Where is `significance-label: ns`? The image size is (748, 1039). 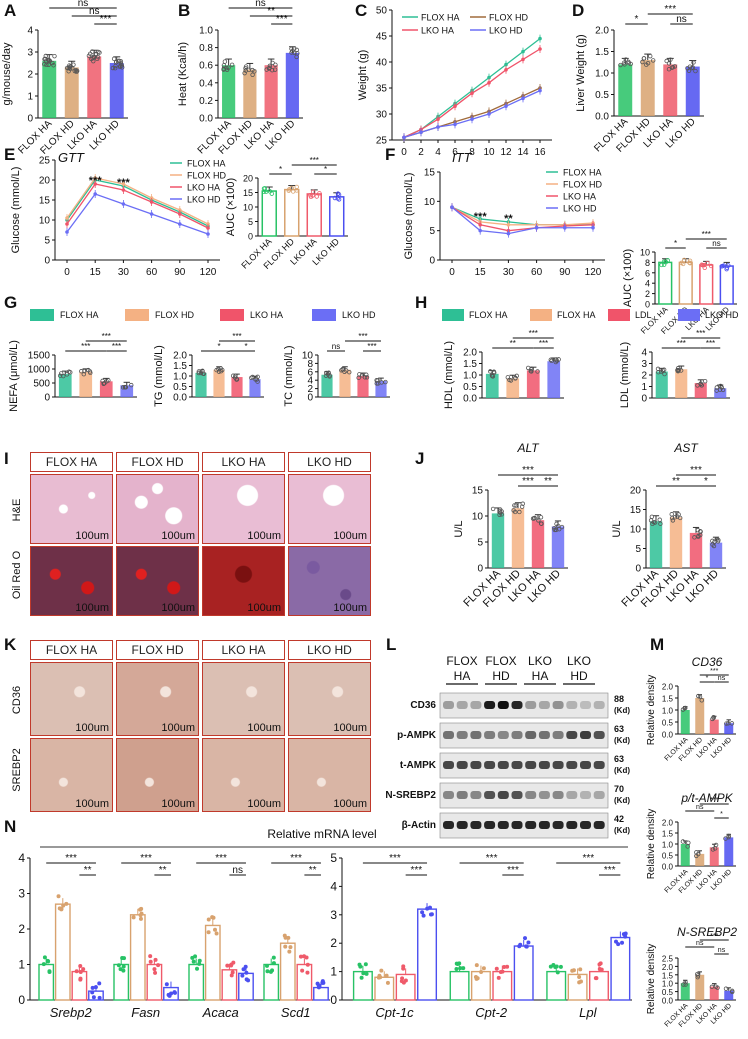
significance-label: ns is located at coordinates (700, 943).